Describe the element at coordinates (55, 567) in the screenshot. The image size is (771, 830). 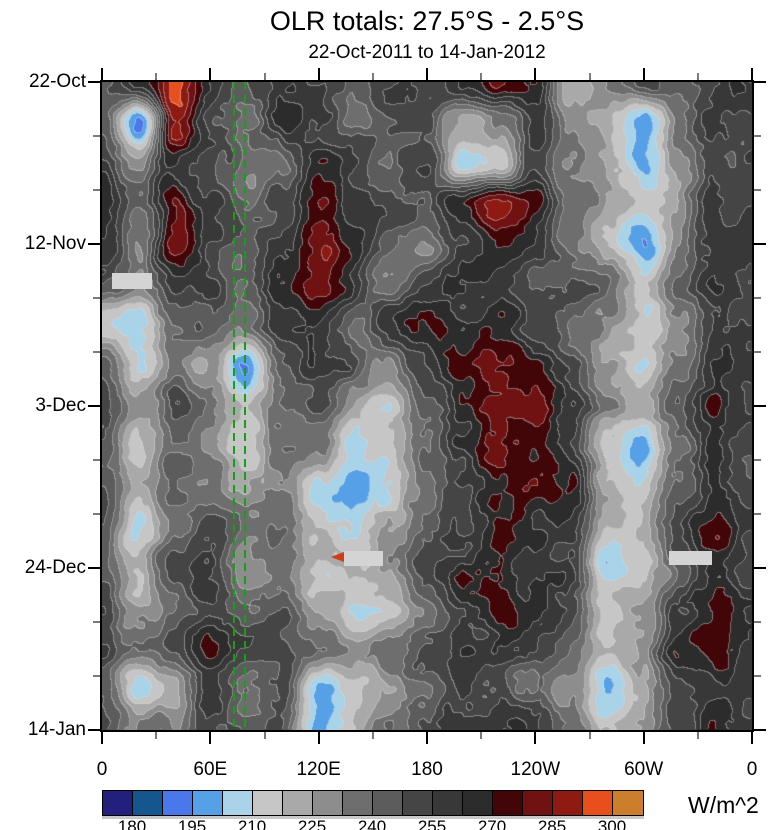
I see `y-axis-tick-label: 24-Dec` at that location.